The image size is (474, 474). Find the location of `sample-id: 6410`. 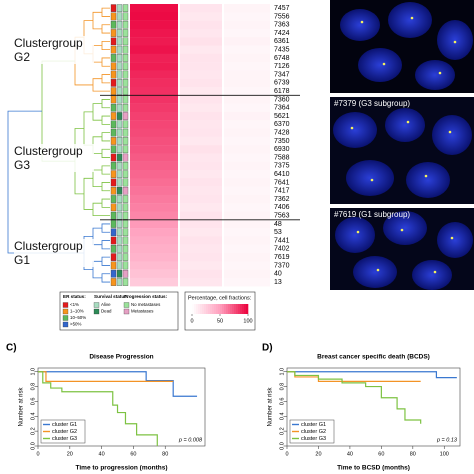

sample-id: 6410 is located at coordinates (282, 174).